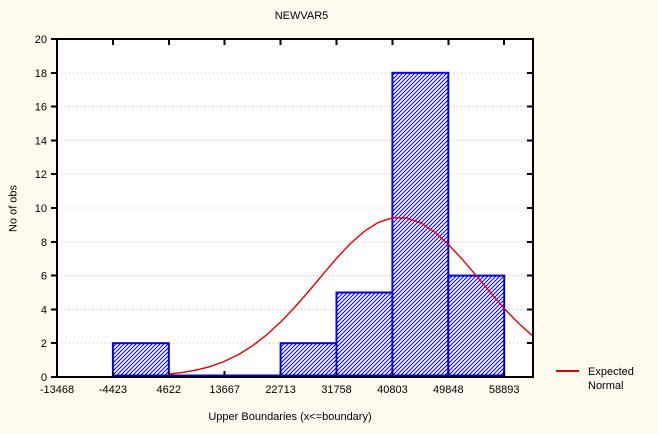 This screenshot has width=658, height=434. Describe the element at coordinates (13, 208) in the screenshot. I see `y-axis-label: No of obs` at that location.